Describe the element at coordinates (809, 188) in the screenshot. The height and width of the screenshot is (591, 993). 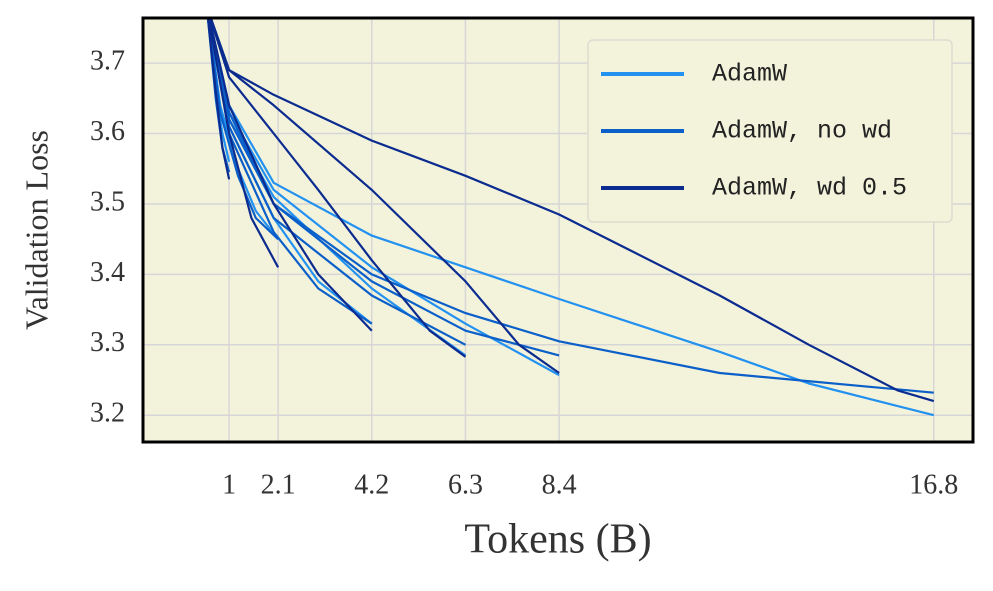
I see `legend-label: AdamW, wd 0.5` at that location.